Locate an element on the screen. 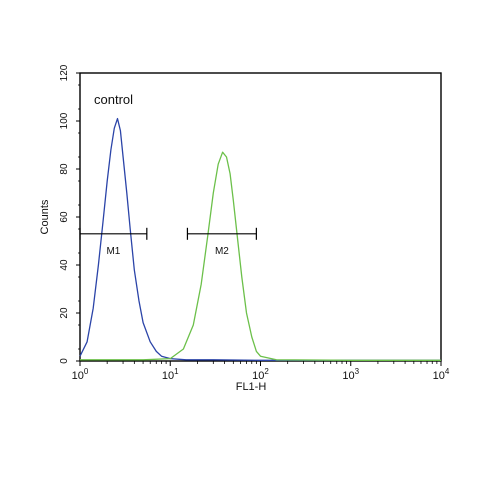  legend-label-control: control is located at coordinates (113, 99).